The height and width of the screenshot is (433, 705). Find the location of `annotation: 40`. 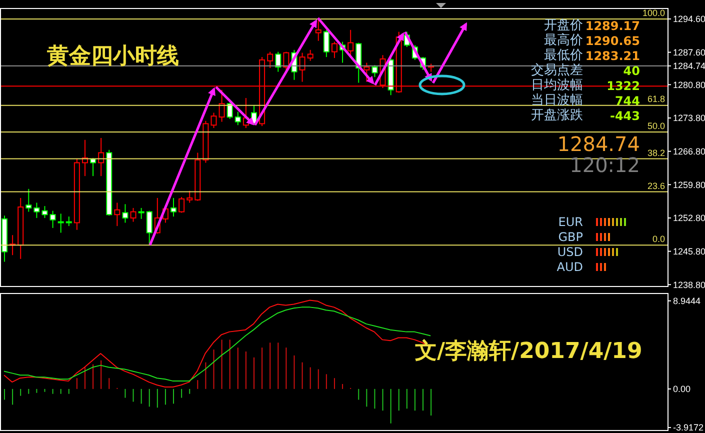

annotation: 40 is located at coordinates (631, 71).